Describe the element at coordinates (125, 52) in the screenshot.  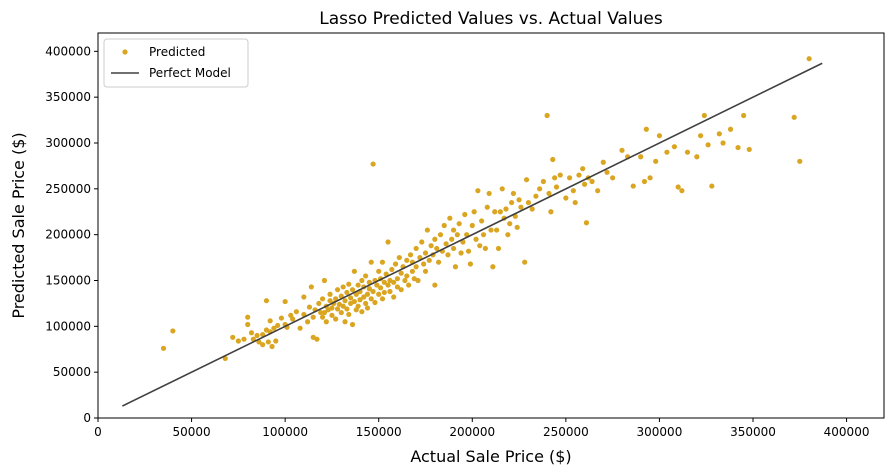
I see `legend-marker-predicted` at that location.